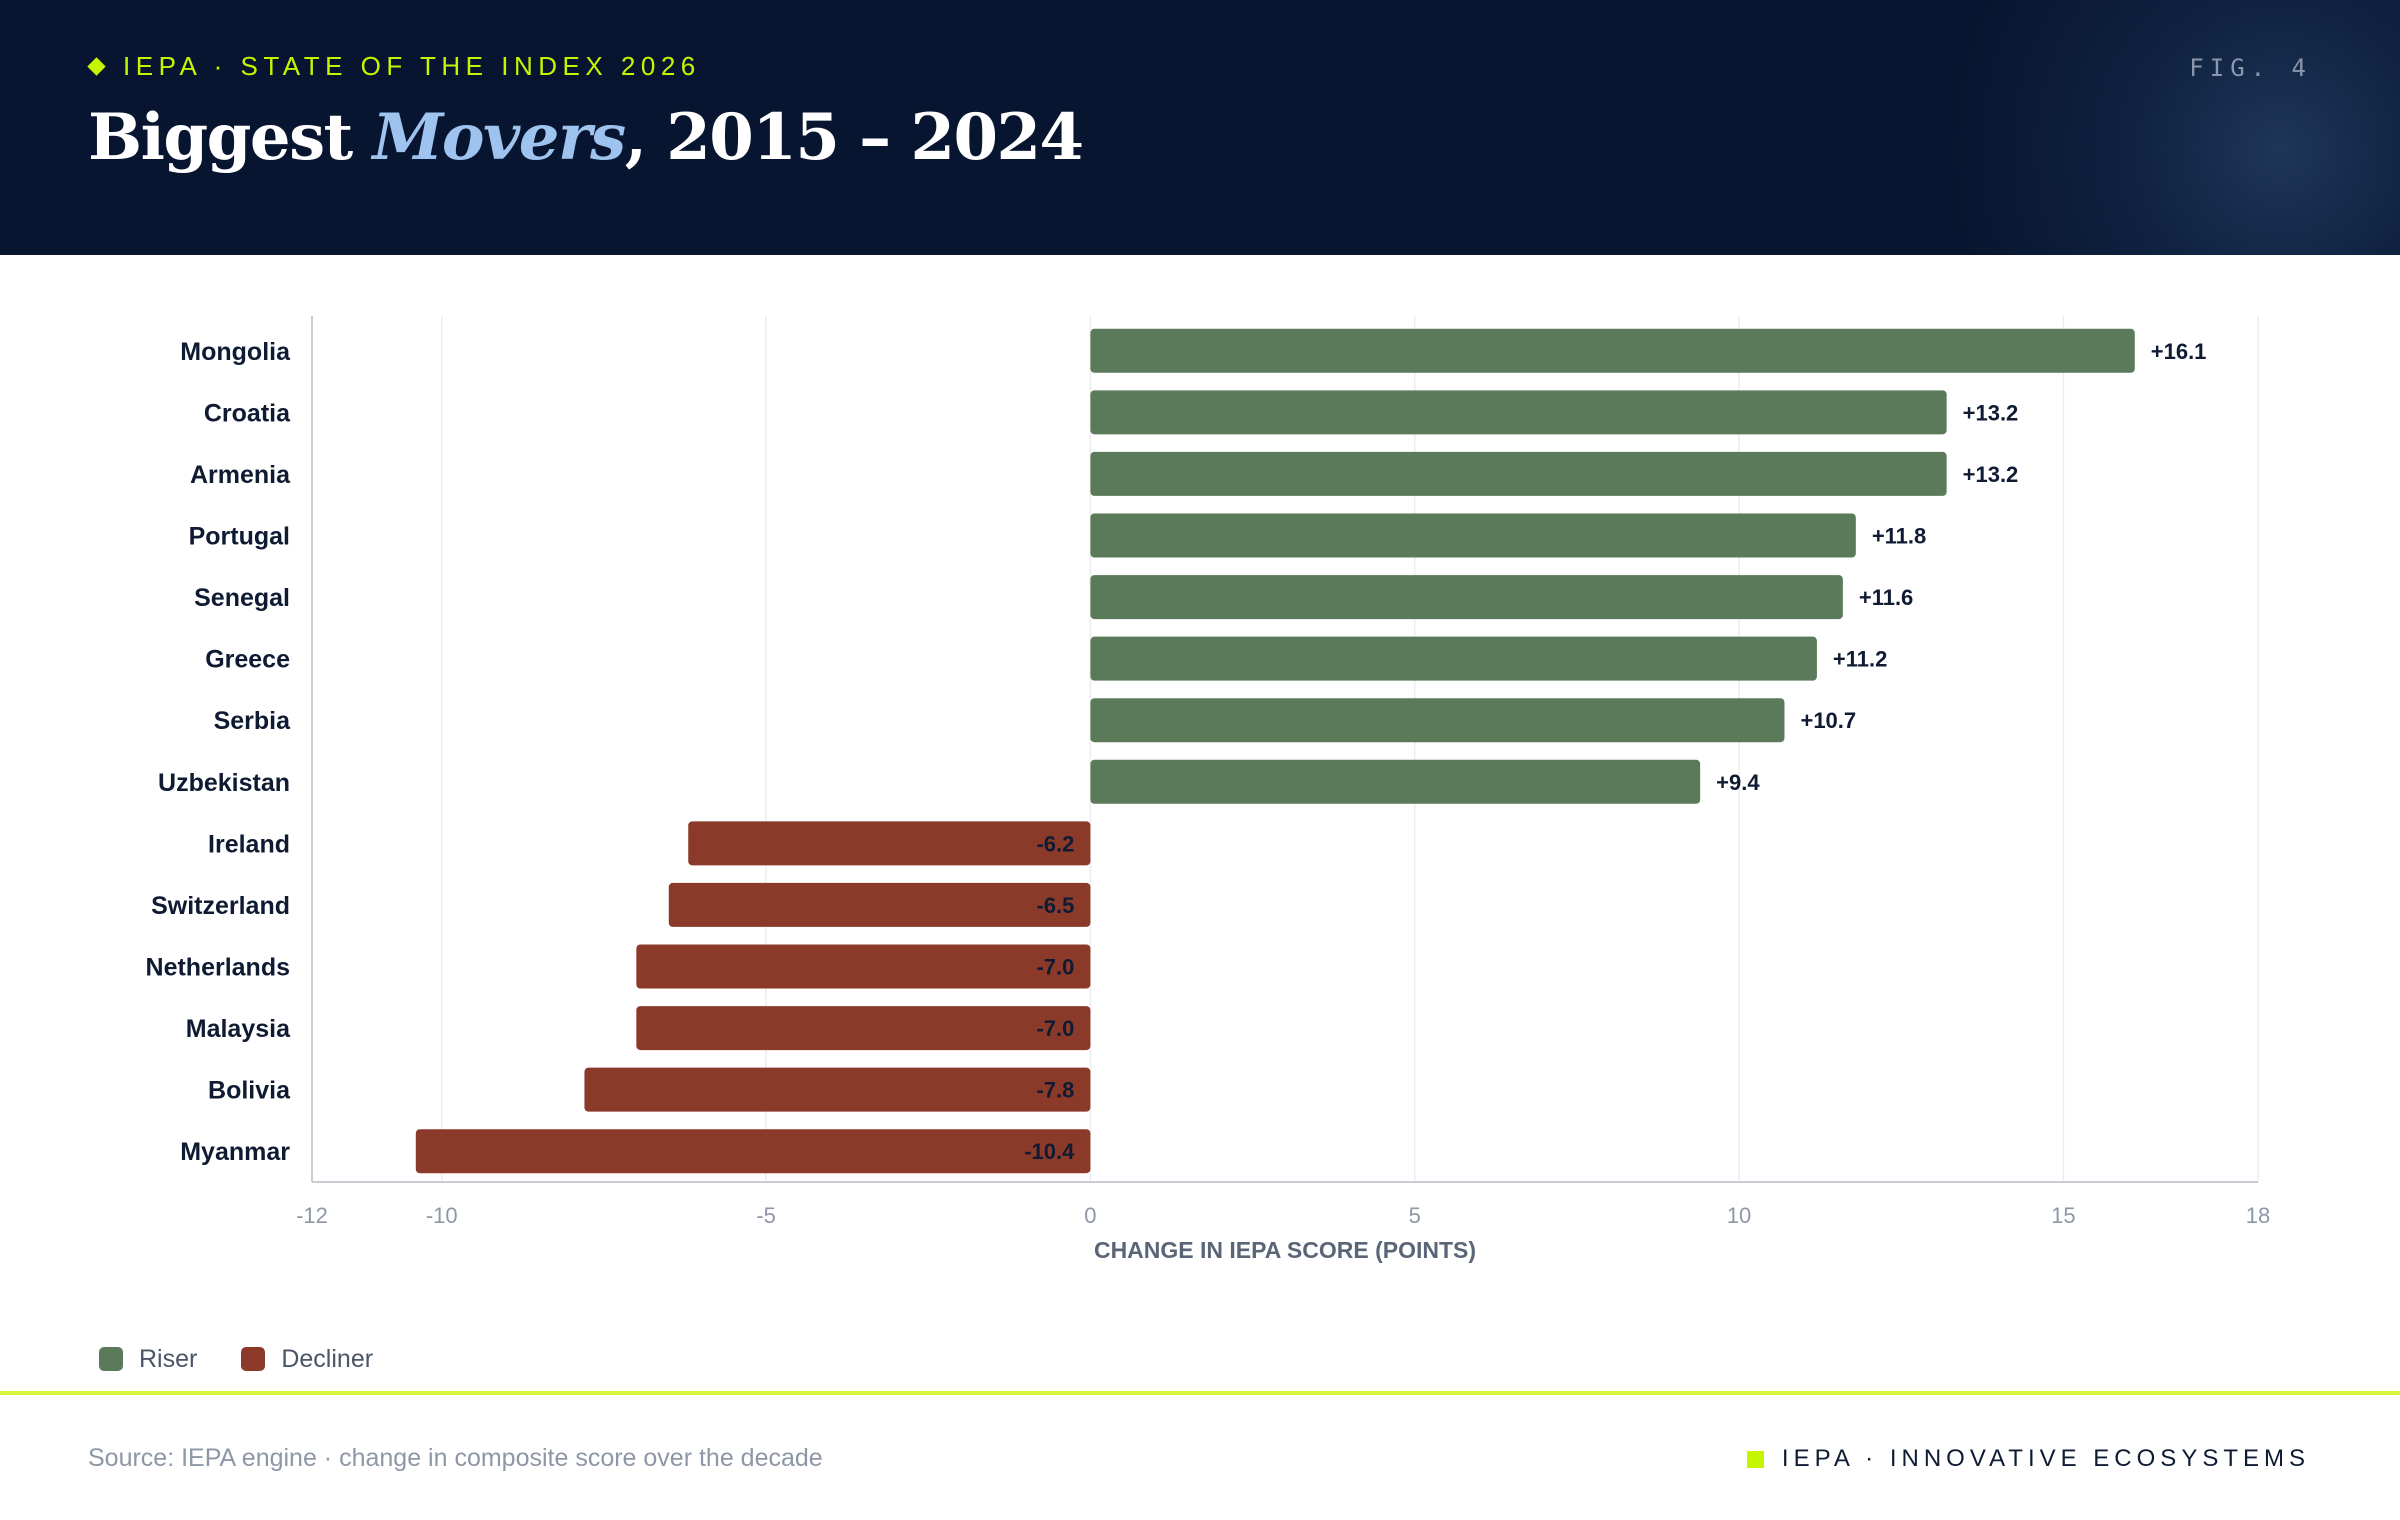 This screenshot has width=2400, height=1520. I want to click on legend-label-decliner: Decliner, so click(327, 1358).